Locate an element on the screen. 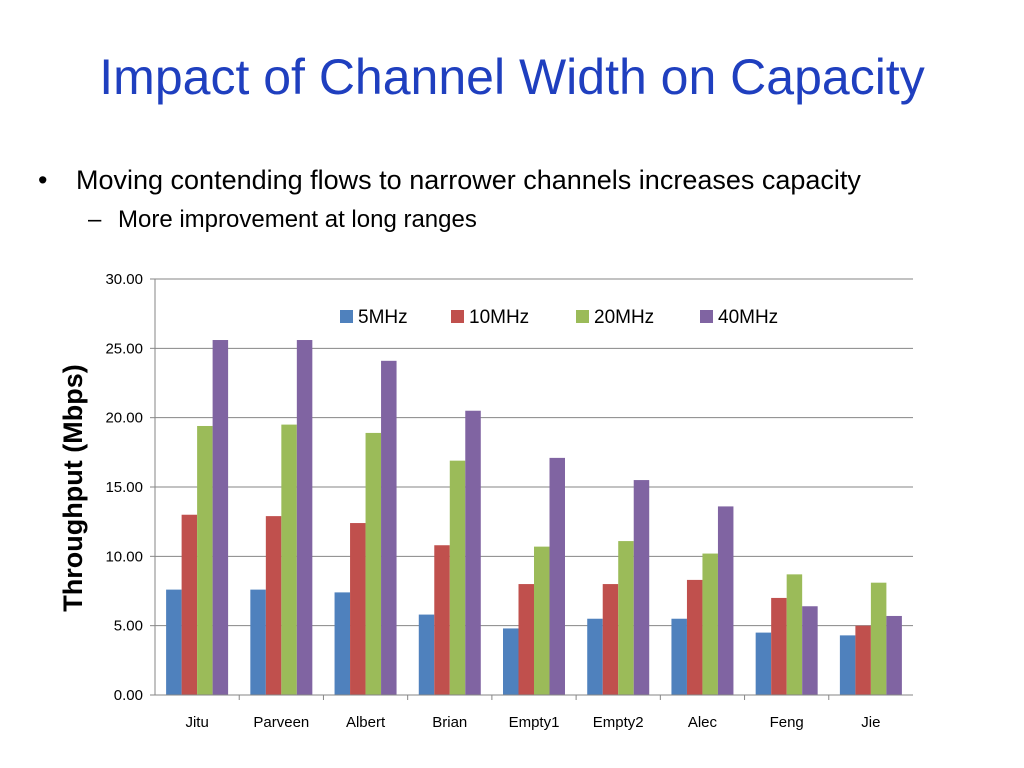  bar-40MHz-Alec is located at coordinates (725, 600).